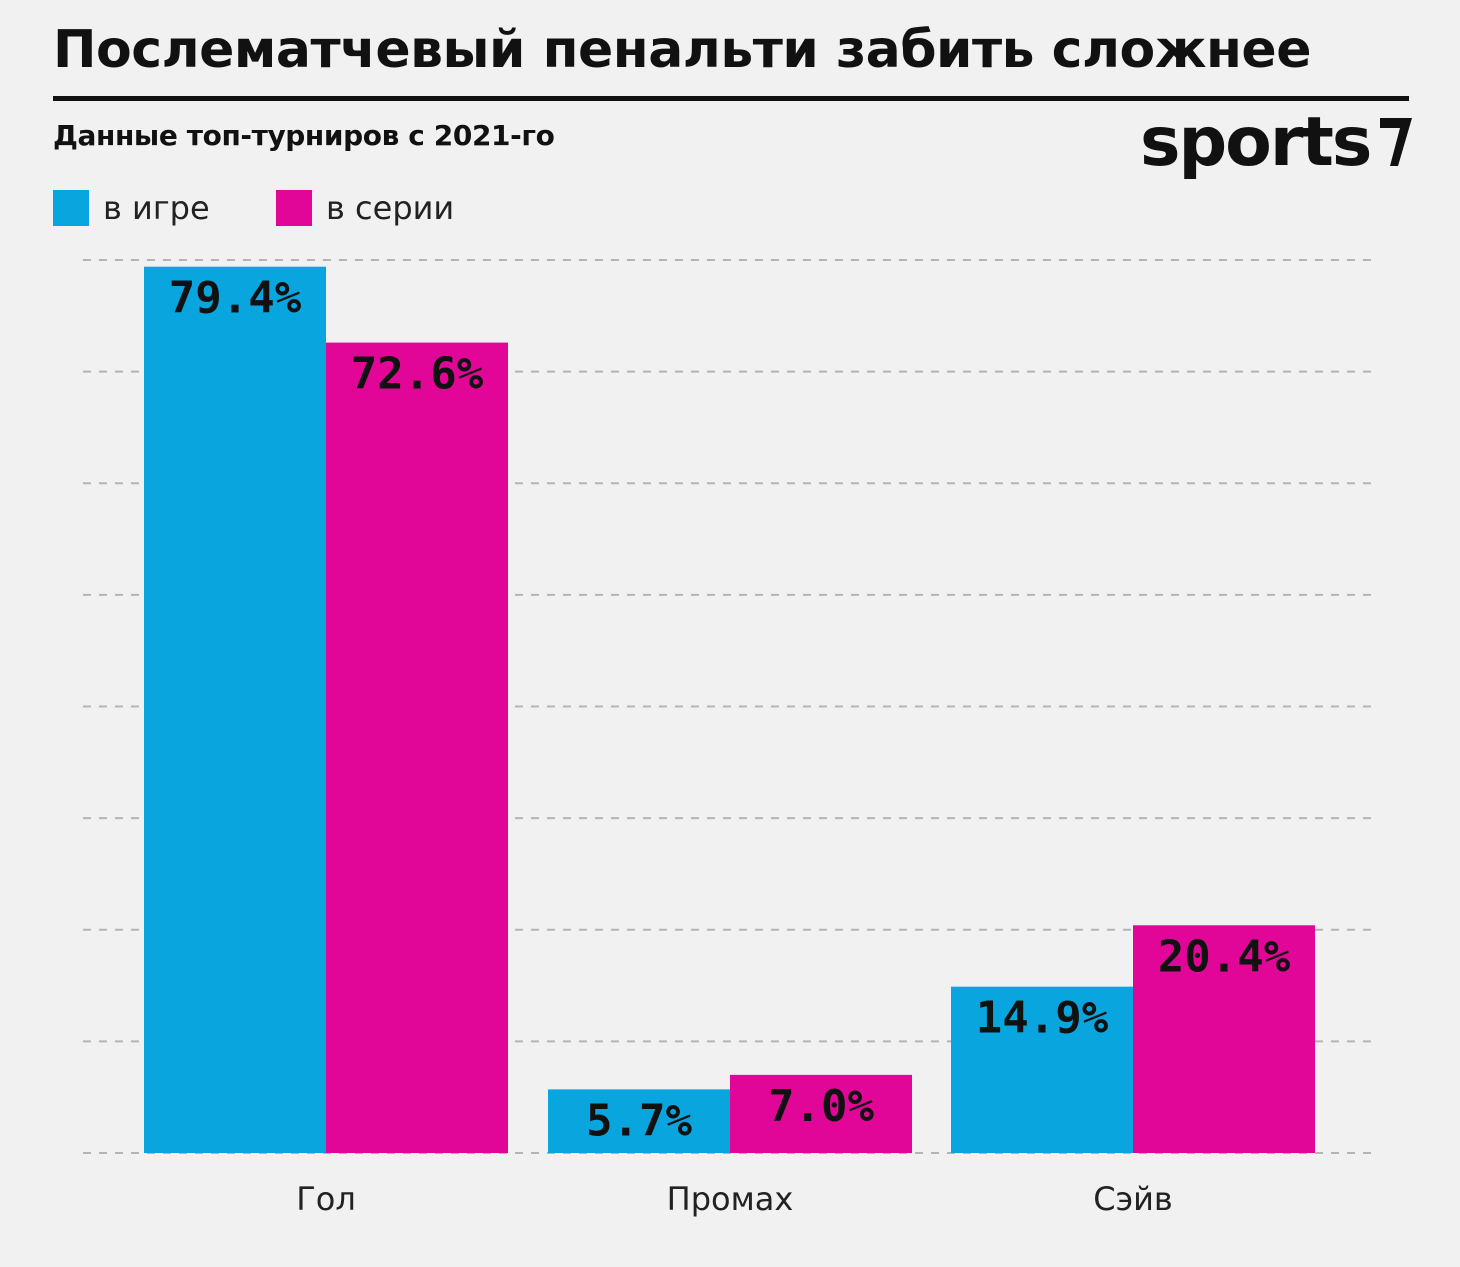 The height and width of the screenshot is (1267, 1460). What do you see at coordinates (731, 98) in the screenshot?
I see `title-divider` at bounding box center [731, 98].